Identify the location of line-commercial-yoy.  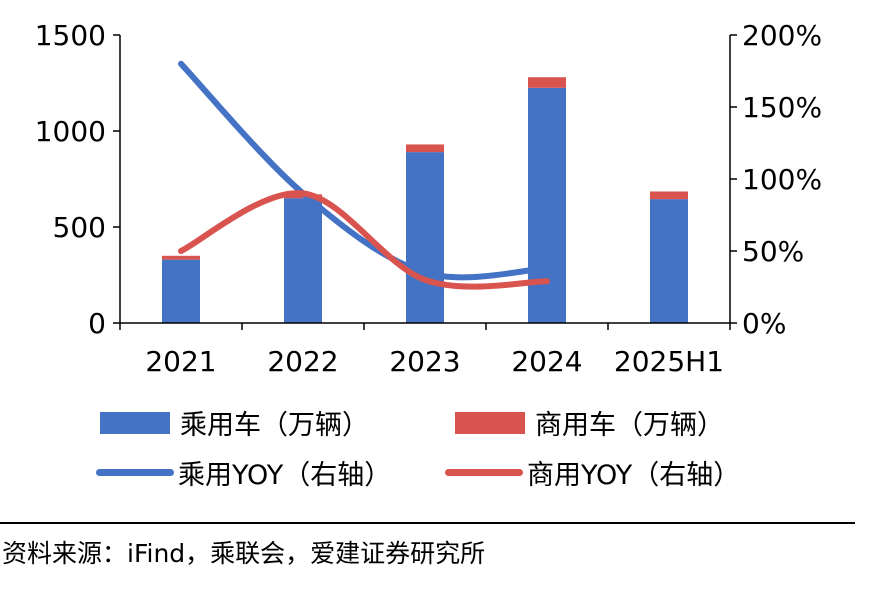
(364, 240).